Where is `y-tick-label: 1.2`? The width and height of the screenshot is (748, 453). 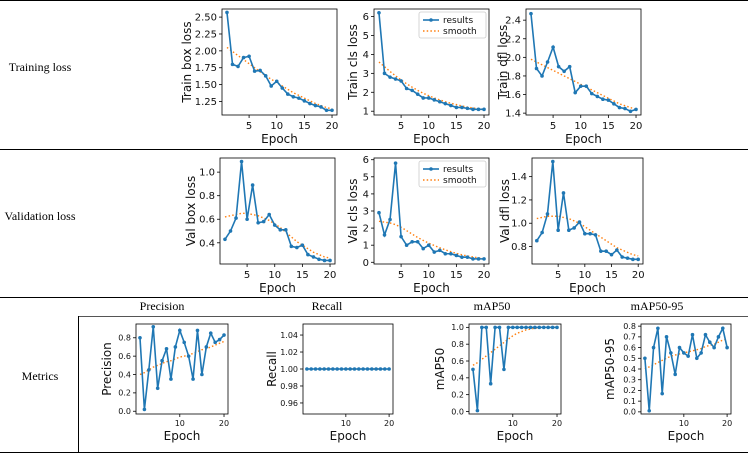 y-tick-label: 1.2 is located at coordinates (519, 200).